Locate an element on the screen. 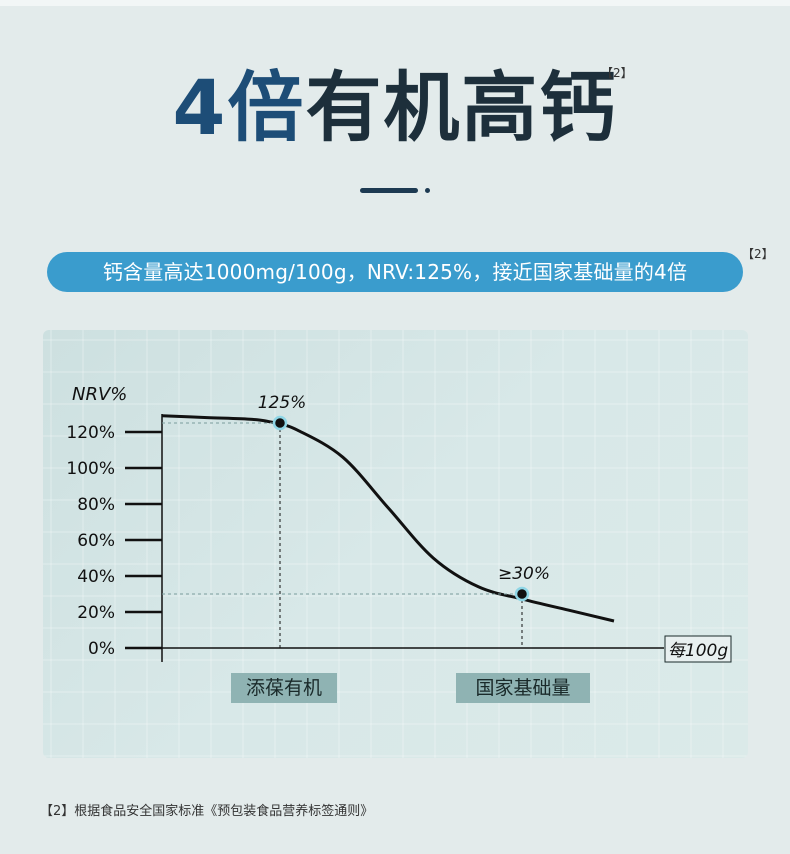 This screenshot has width=790, height=854. category-label-baseline: 国家基础量 is located at coordinates (523, 688).